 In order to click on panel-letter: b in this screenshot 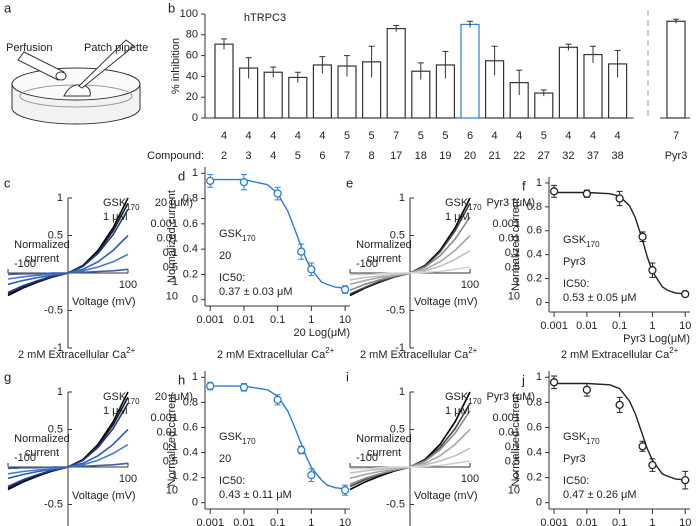, I will do `click(171, 7)`.